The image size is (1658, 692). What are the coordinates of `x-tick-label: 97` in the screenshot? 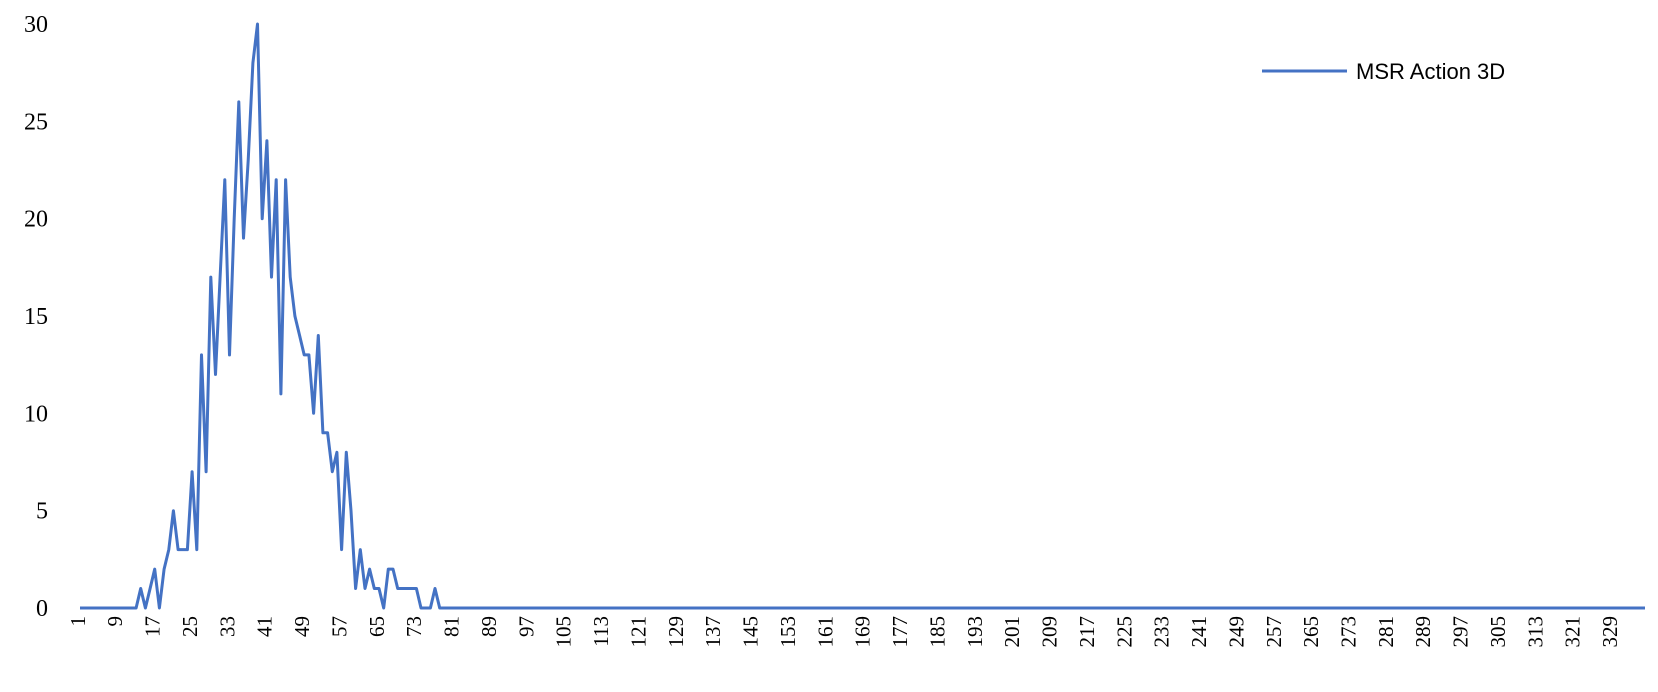 It's located at (526, 626).